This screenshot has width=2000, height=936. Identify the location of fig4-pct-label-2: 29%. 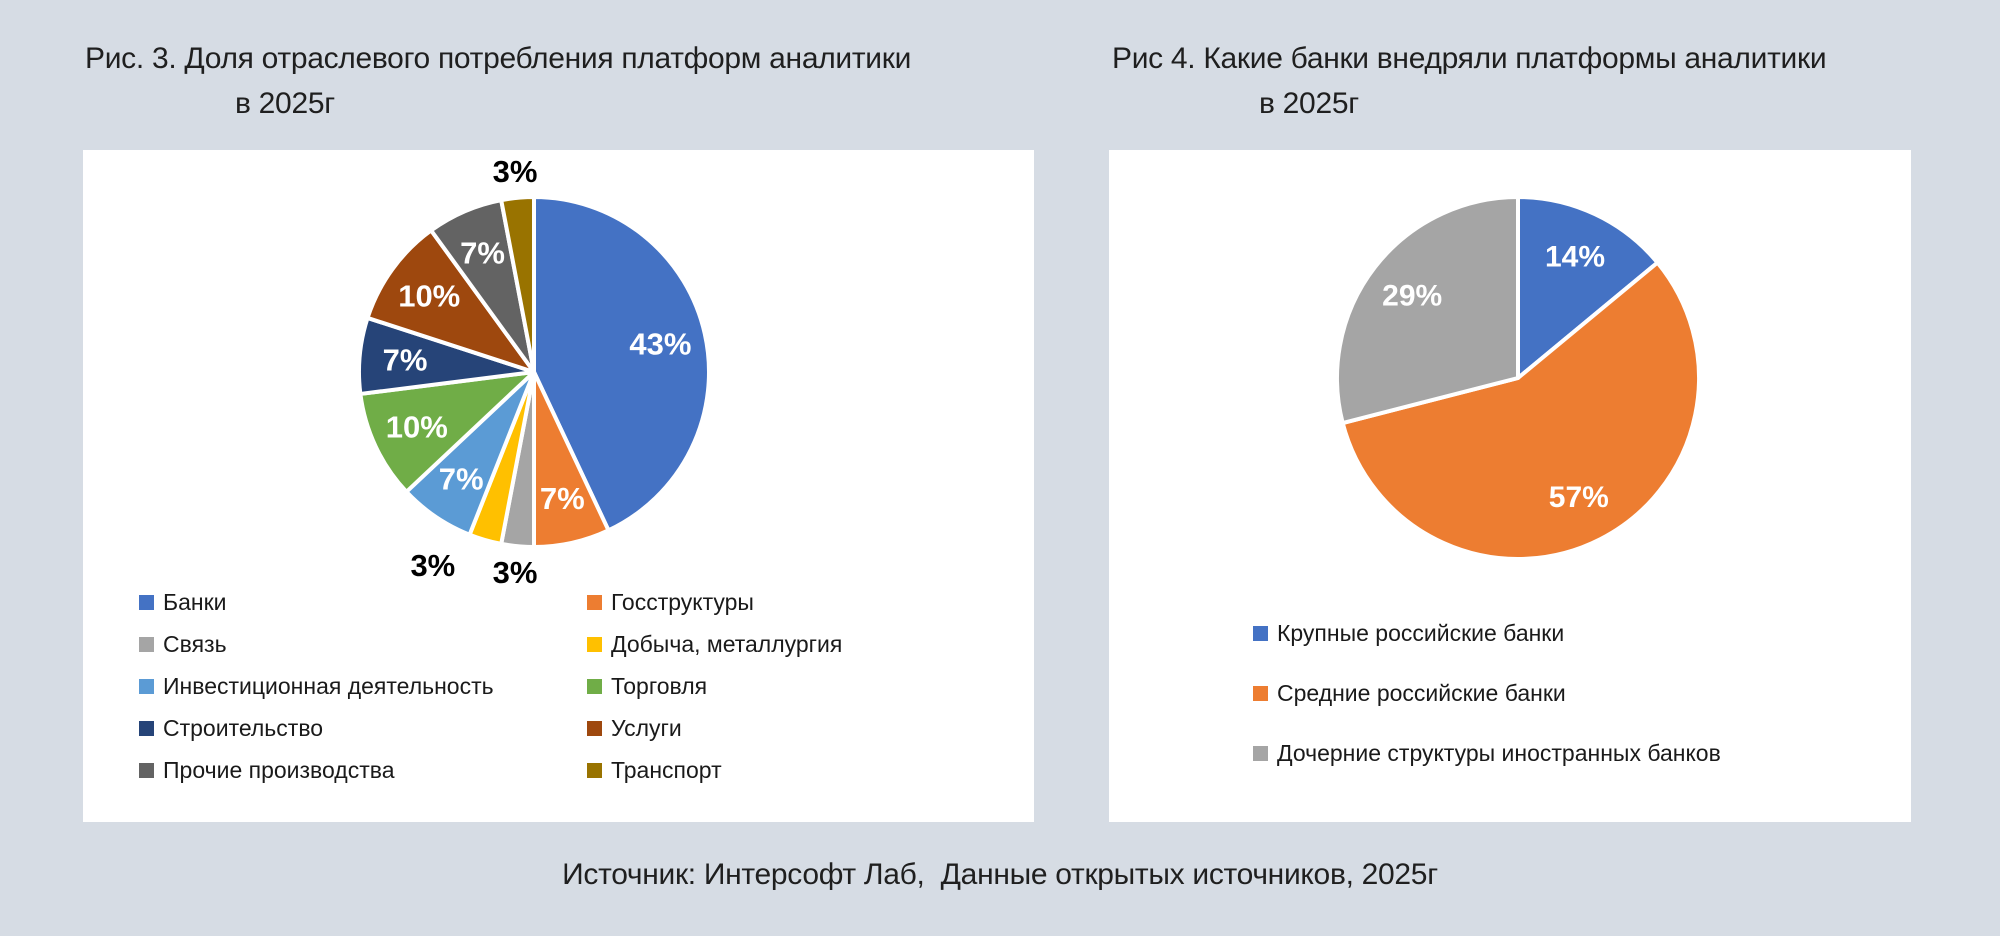
(1412, 295).